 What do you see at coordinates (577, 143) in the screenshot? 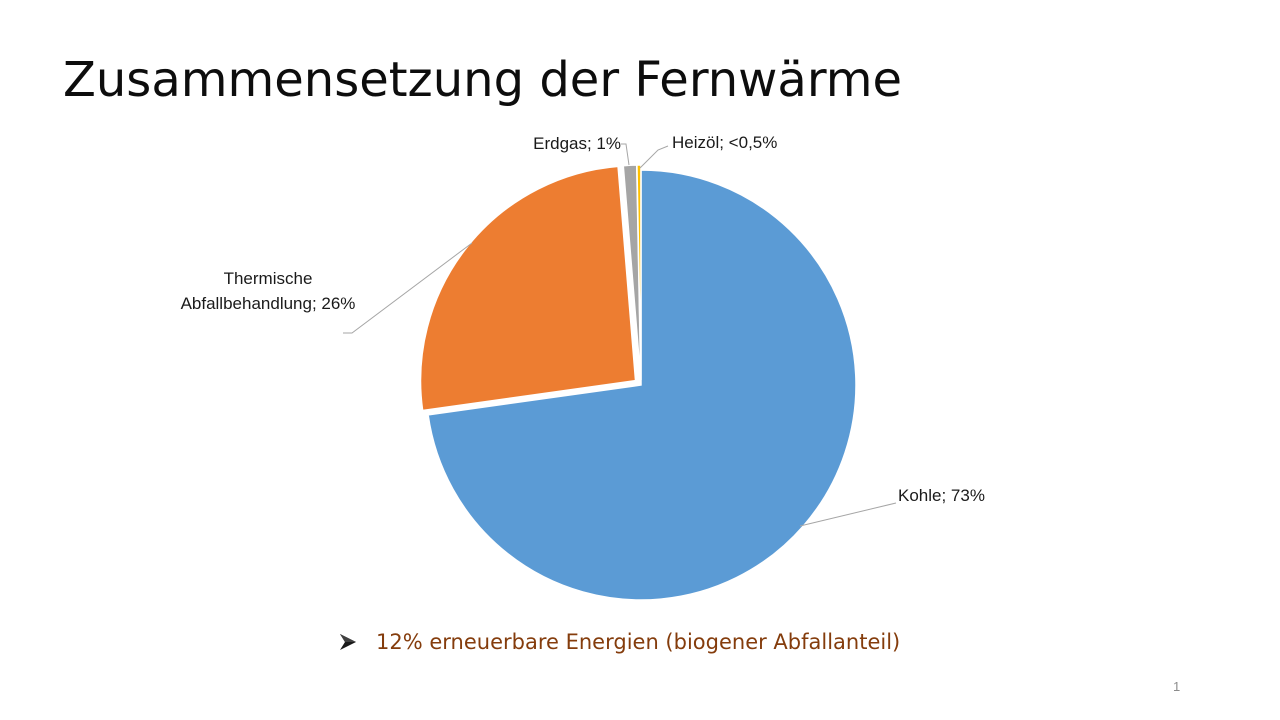
I see `data-label-3: Erdgas; 1%` at bounding box center [577, 143].